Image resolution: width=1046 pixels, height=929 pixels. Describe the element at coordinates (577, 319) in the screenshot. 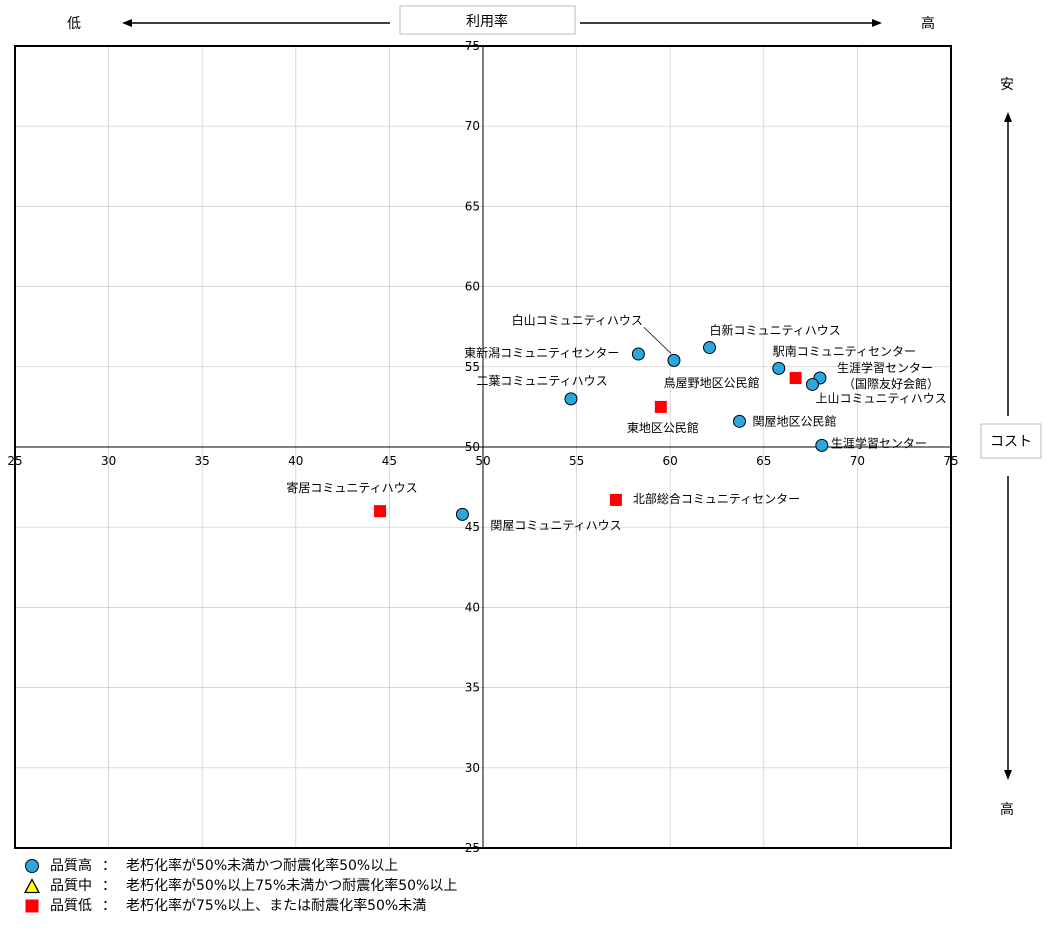

I see `point-label: 白山コミュニティハウス` at that location.